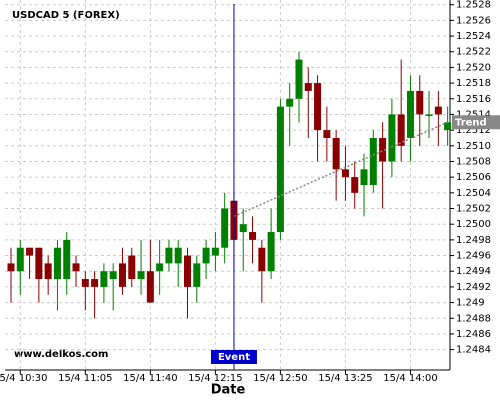 Image resolution: width=500 pixels, height=400 pixels. Describe the element at coordinates (471, 122) in the screenshot. I see `trend-label: Trend` at that location.